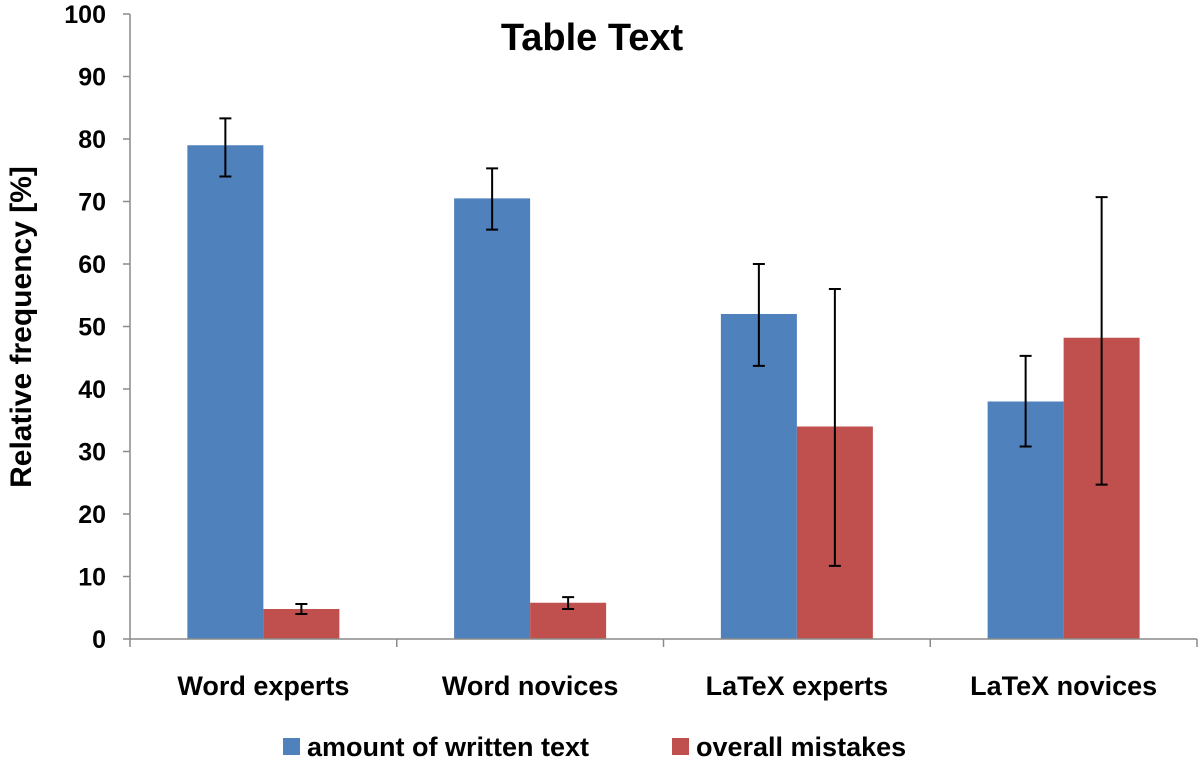  I want to click on y-tick-label: 20, so click(92, 515).